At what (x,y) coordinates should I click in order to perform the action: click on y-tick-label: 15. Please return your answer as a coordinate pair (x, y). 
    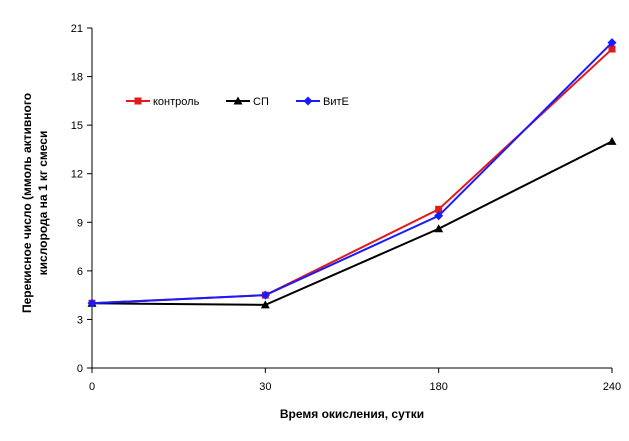
    Looking at the image, I should click on (77, 126).